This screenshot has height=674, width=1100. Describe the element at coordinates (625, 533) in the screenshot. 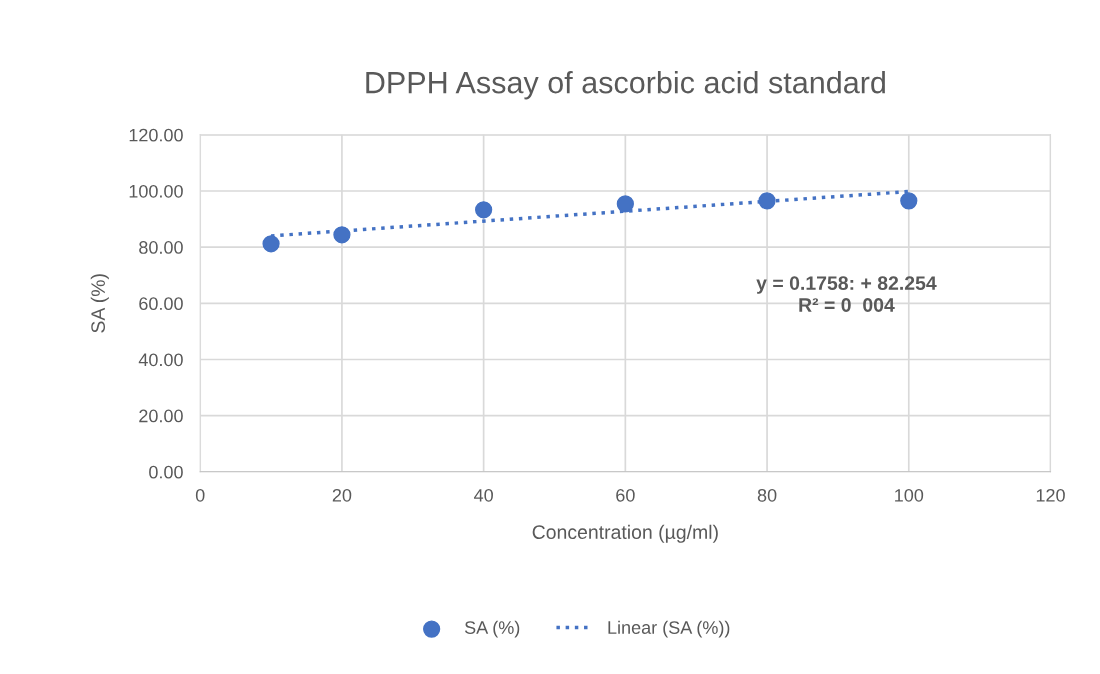

I see `x-axis-title: Concentration (µg/ml)` at that location.